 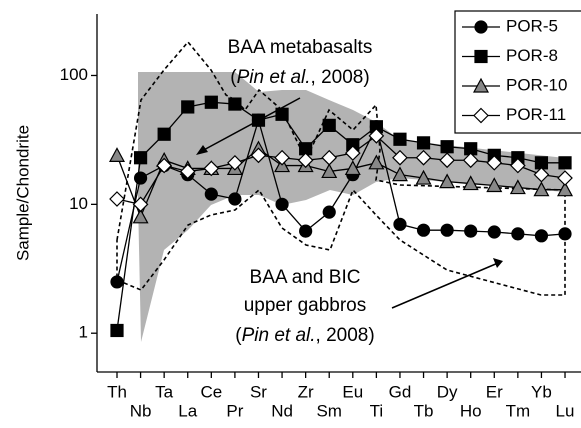 I want to click on x-tick-label: Yb, so click(x=541, y=391).